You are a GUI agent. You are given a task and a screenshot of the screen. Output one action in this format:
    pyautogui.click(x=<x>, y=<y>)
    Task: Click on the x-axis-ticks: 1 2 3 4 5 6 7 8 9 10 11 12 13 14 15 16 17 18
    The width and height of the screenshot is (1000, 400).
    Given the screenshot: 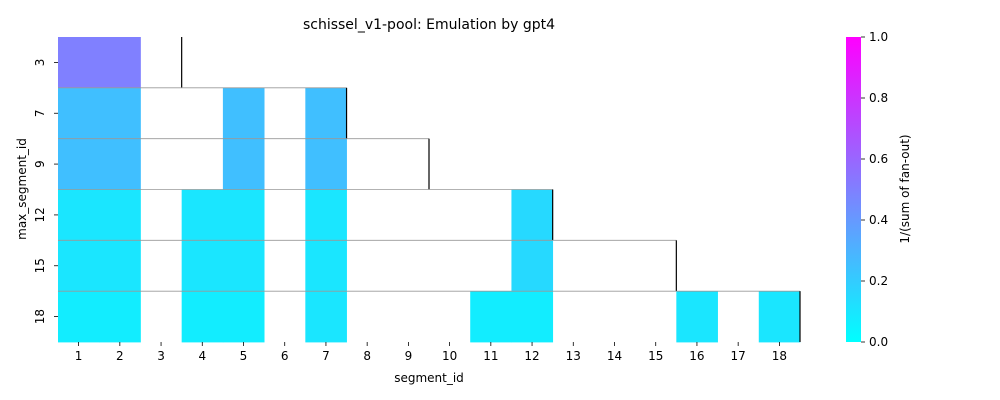 What is the action you would take?
    pyautogui.click(x=431, y=352)
    